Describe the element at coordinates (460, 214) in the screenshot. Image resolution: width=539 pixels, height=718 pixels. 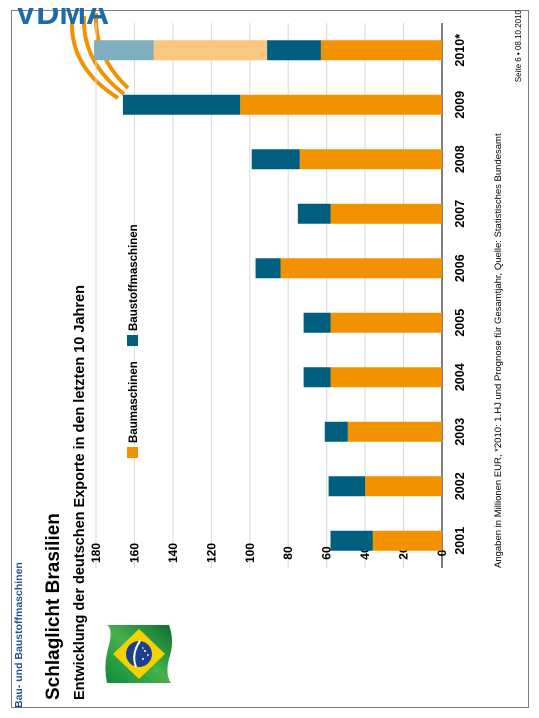
I see `x-tick-label: 2007` at that location.